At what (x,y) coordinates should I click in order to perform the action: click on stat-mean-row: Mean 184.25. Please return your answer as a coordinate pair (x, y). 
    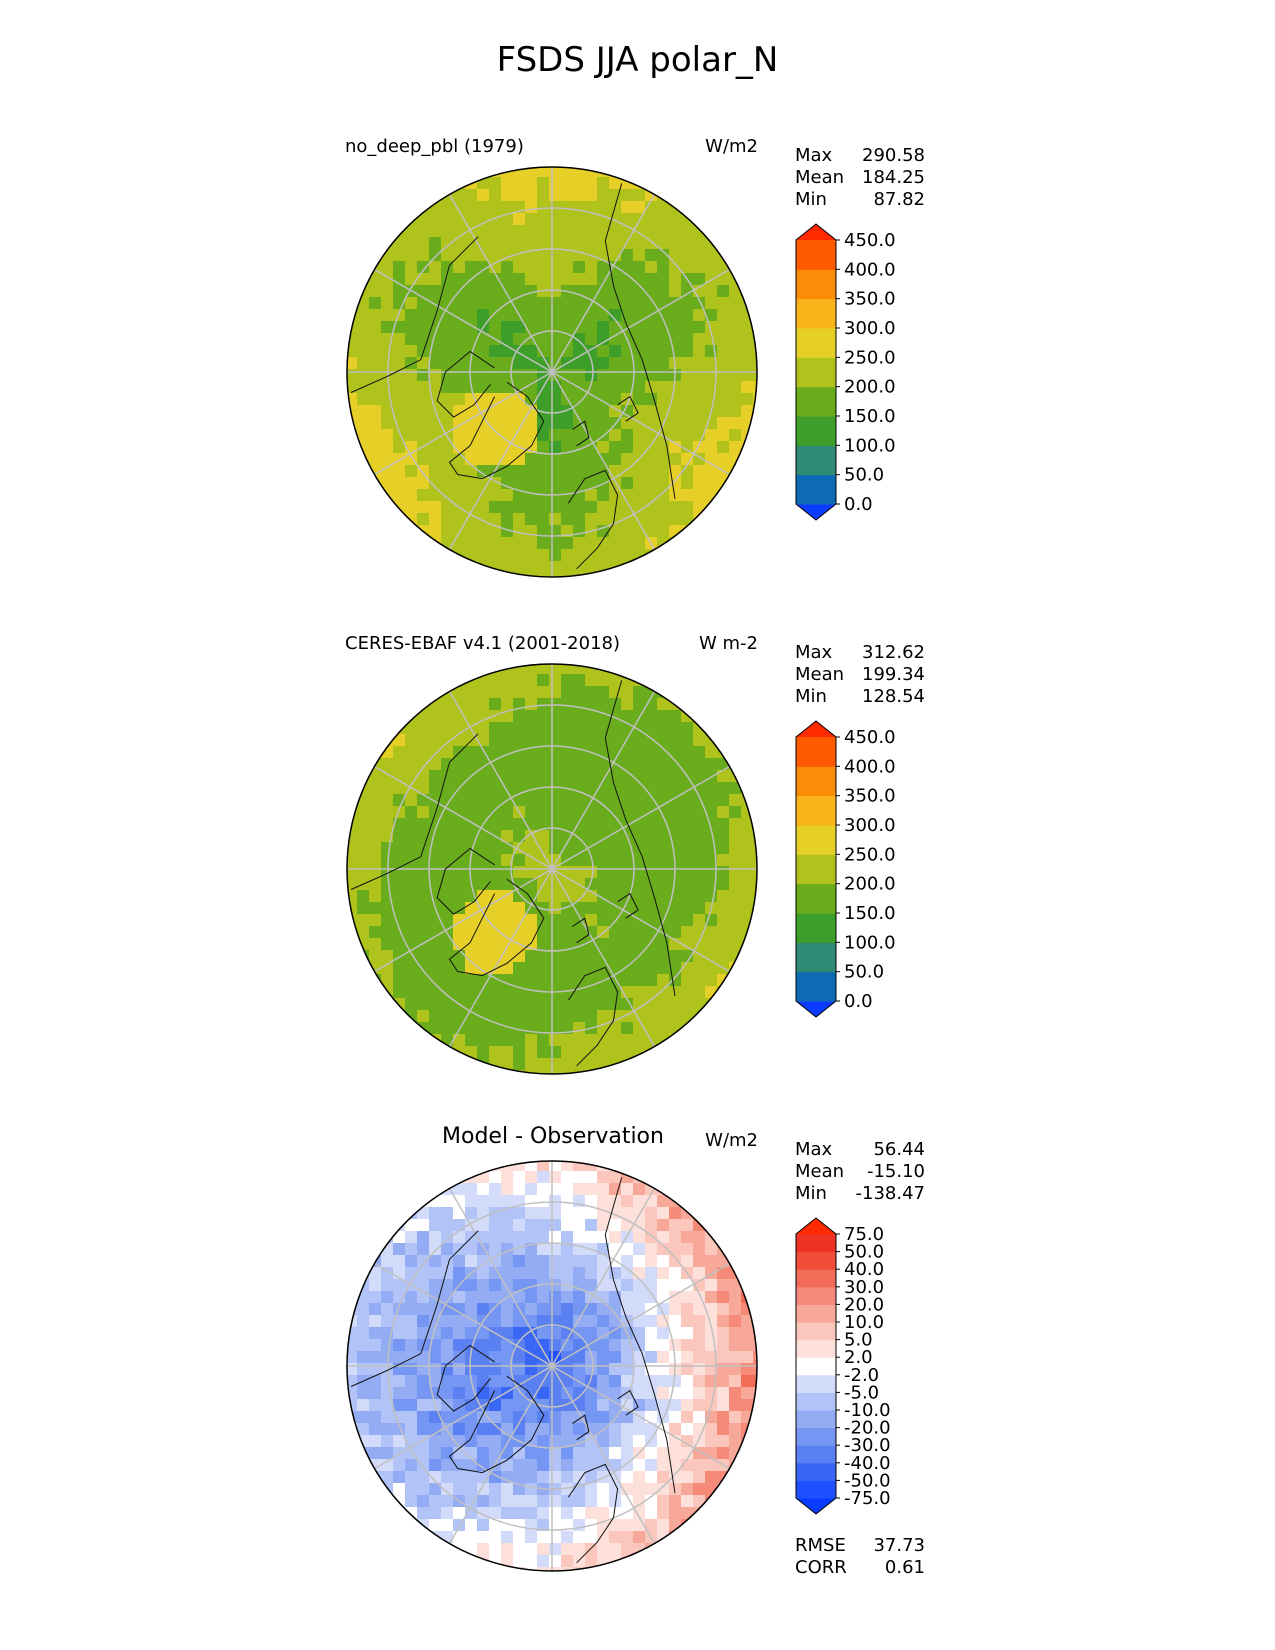
    Looking at the image, I should click on (860, 178).